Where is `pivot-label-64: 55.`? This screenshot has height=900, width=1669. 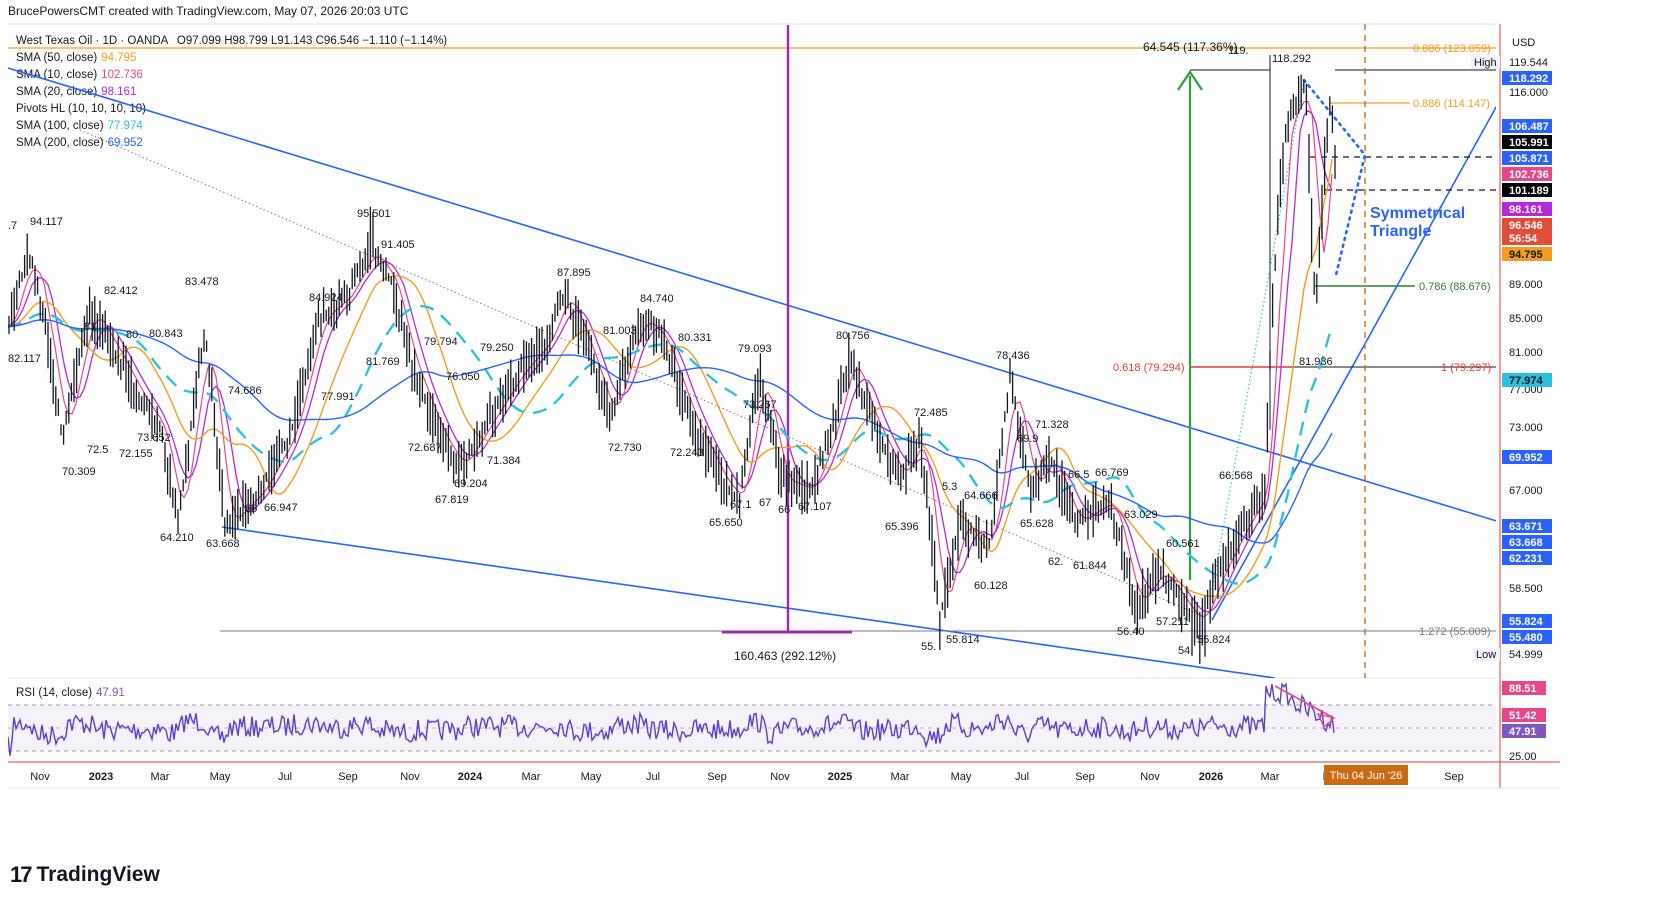
pivot-label-64: 55. is located at coordinates (928, 647).